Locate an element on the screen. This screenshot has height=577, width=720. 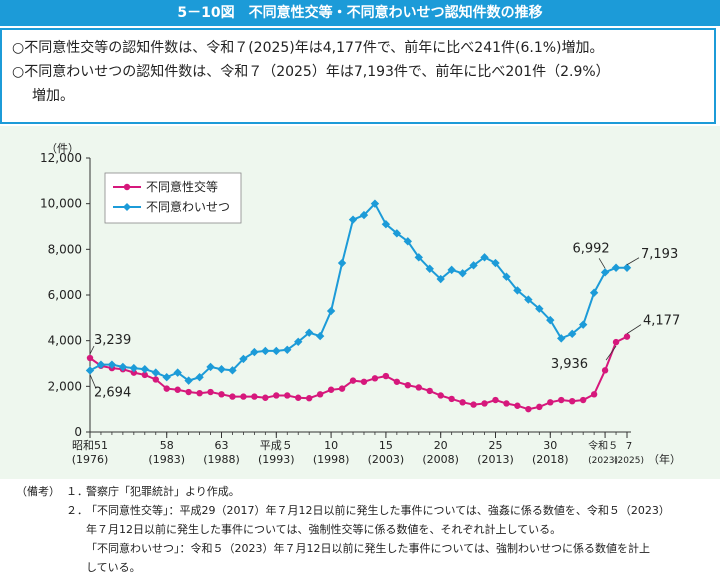
x-tick-label-year: (2008) is located at coordinates (440, 459).